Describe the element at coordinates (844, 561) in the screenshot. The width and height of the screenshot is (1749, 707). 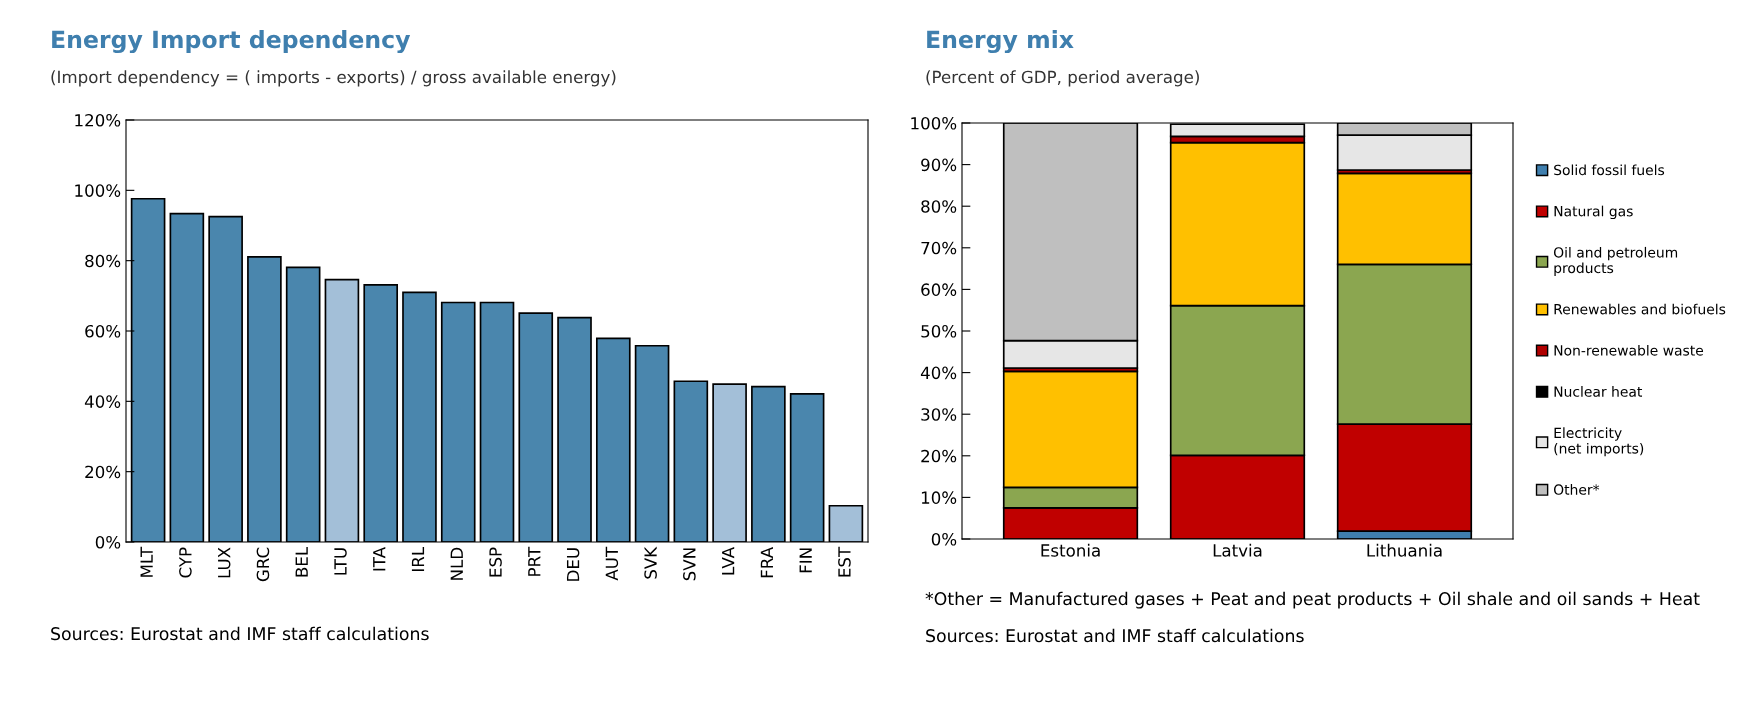
I see `x-tick-label: EST` at that location.